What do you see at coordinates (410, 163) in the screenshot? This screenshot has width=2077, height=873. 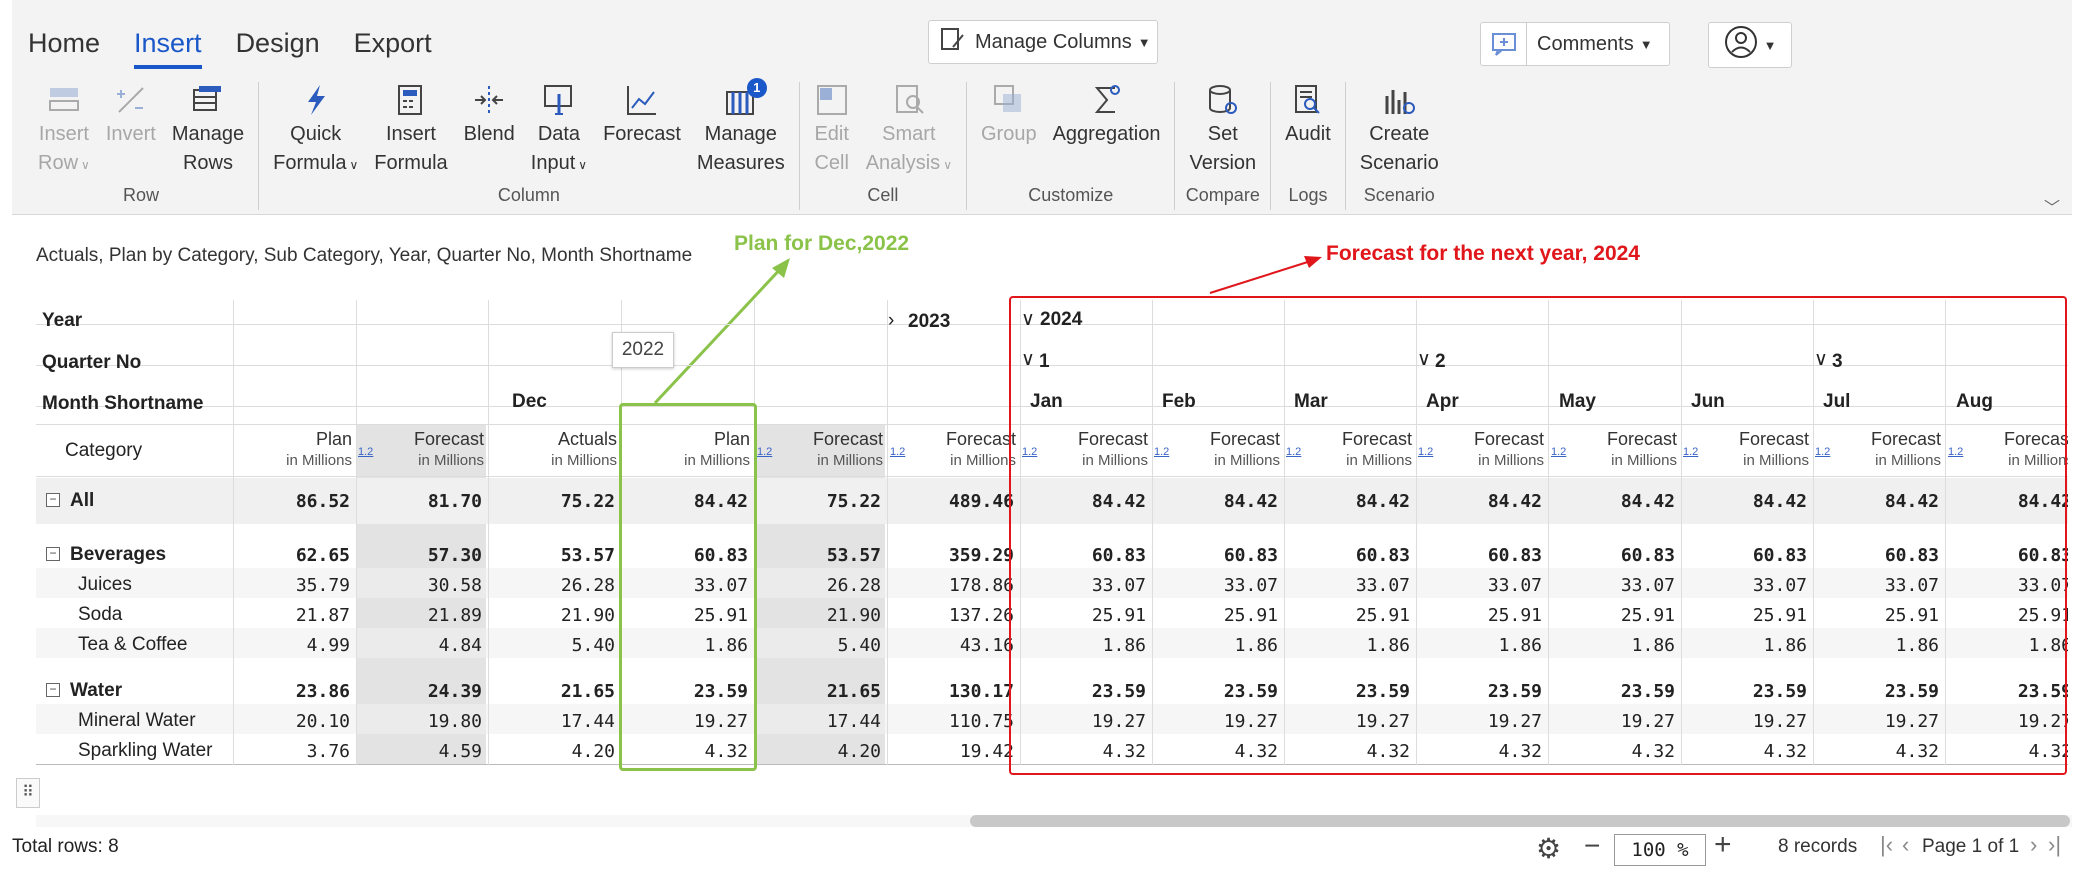 I see `ribbon-button-label-2: Formula` at bounding box center [410, 163].